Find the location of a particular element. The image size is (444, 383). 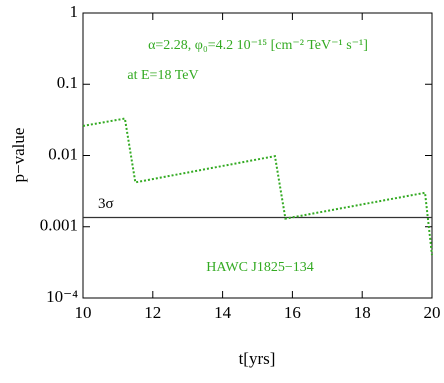

y-tick-label: 0.001 is located at coordinates (59, 225).